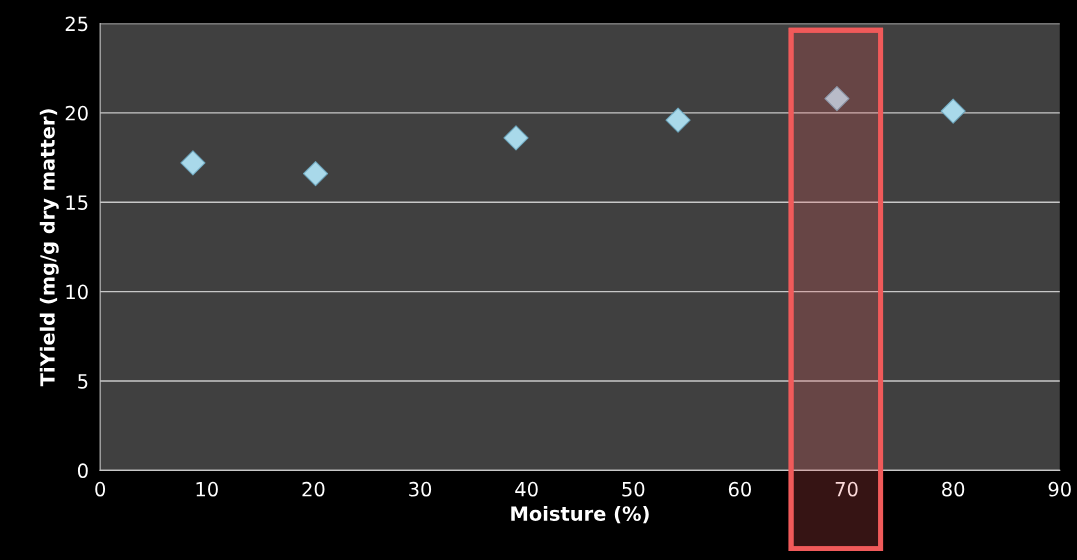  I want to click on x-tick-label: 60, so click(739, 489).